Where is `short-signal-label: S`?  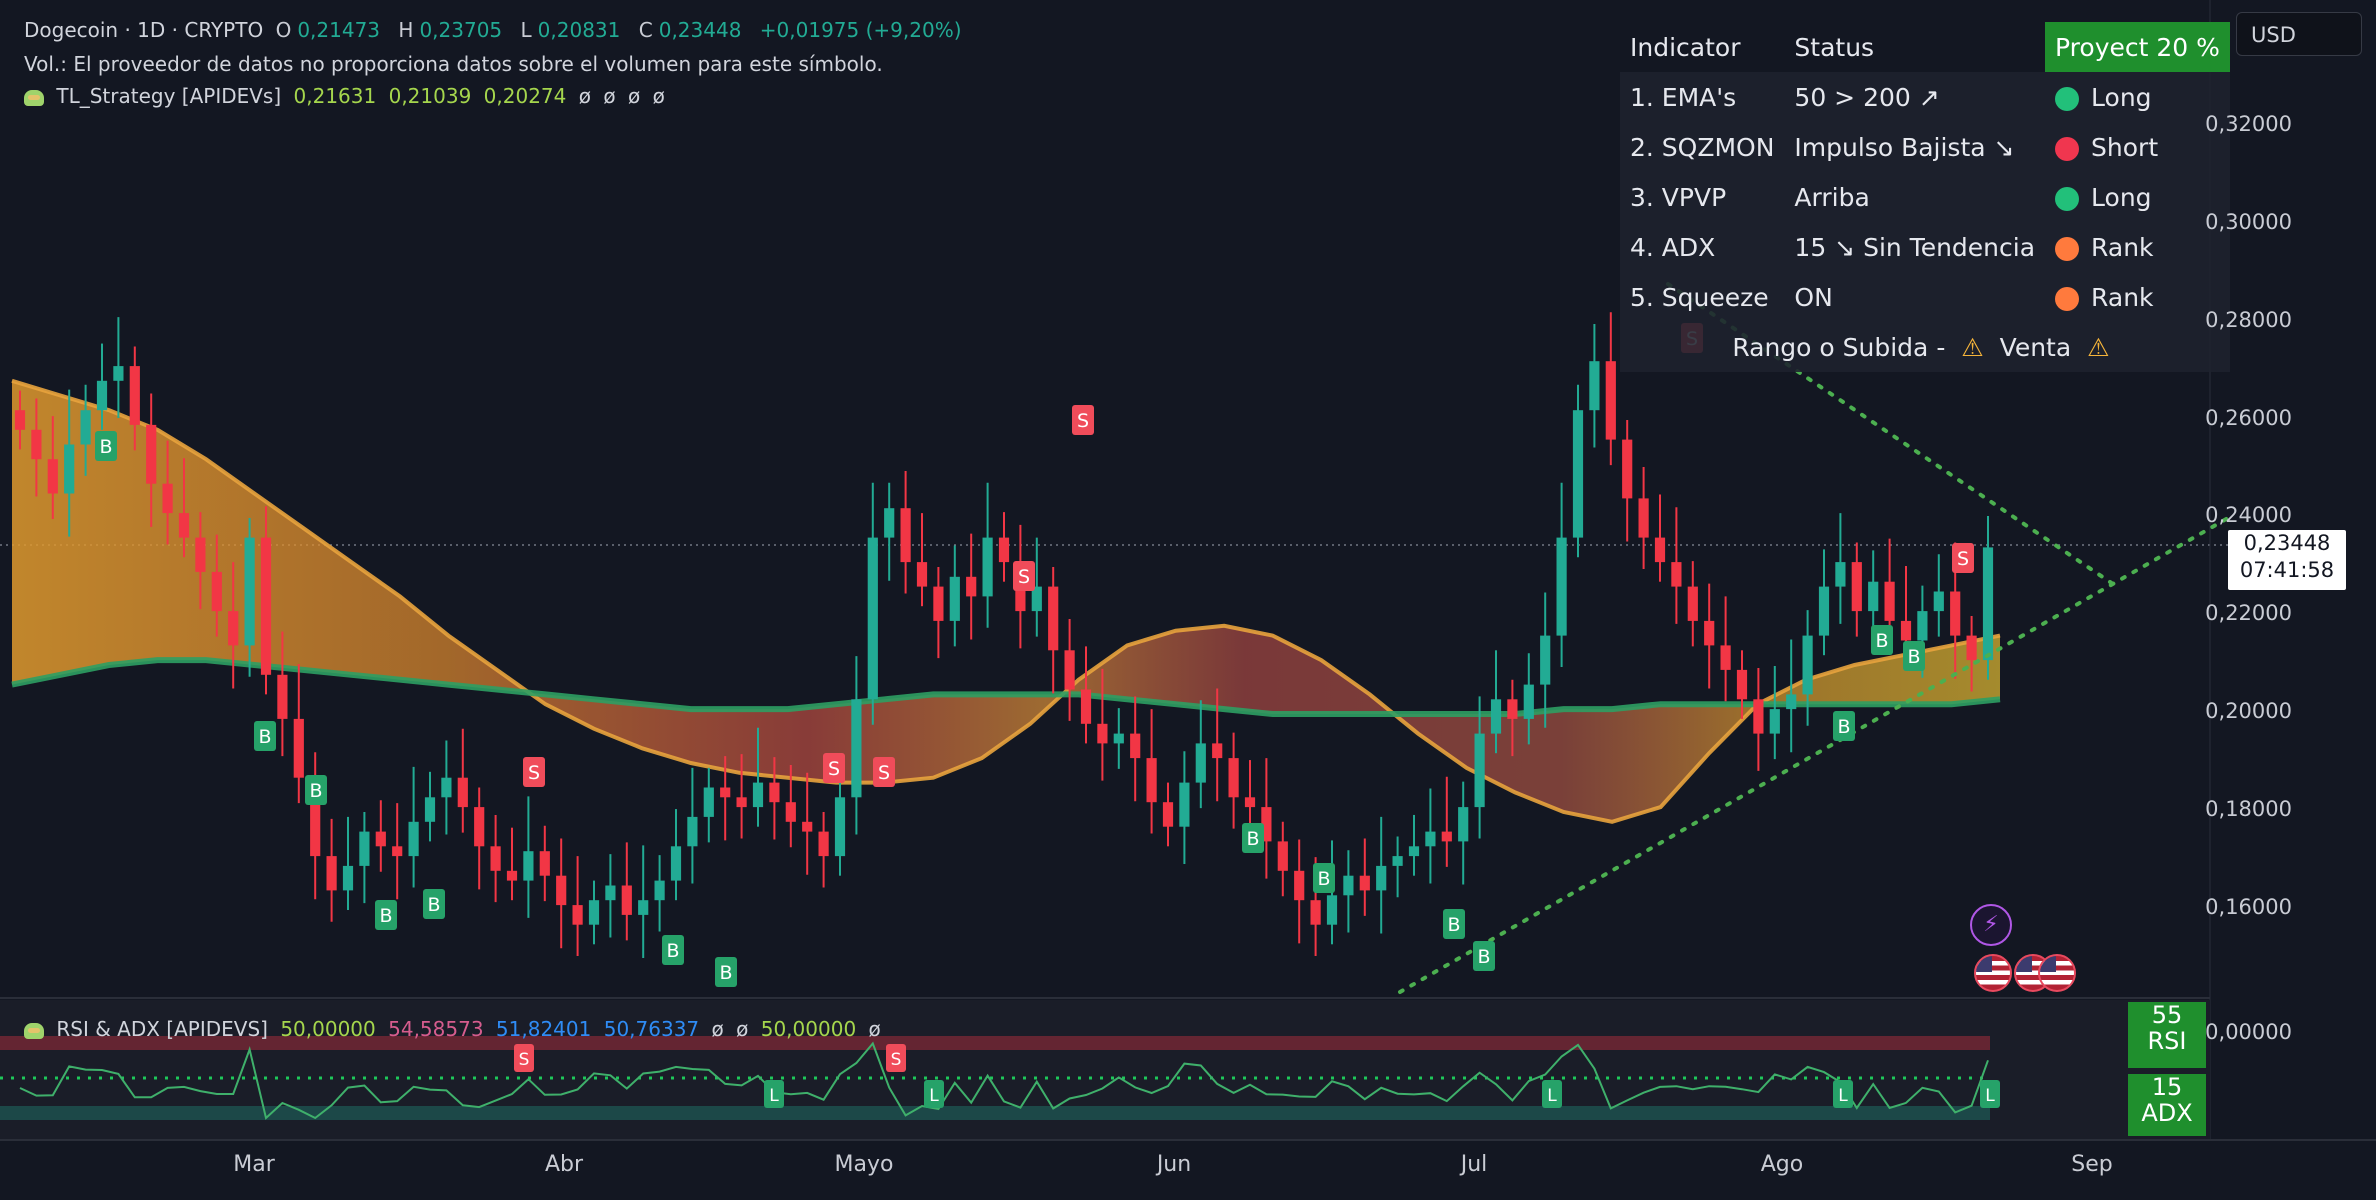
short-signal-label: S is located at coordinates (896, 1058).